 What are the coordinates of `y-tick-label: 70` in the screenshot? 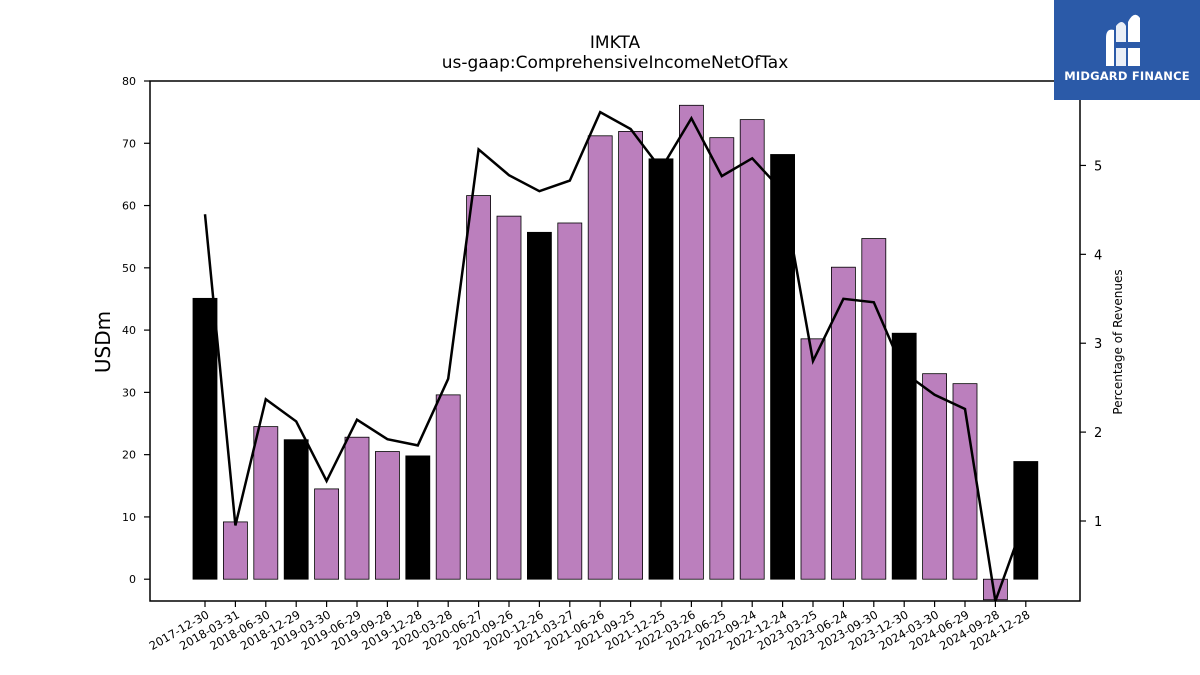 It's located at (129, 143).